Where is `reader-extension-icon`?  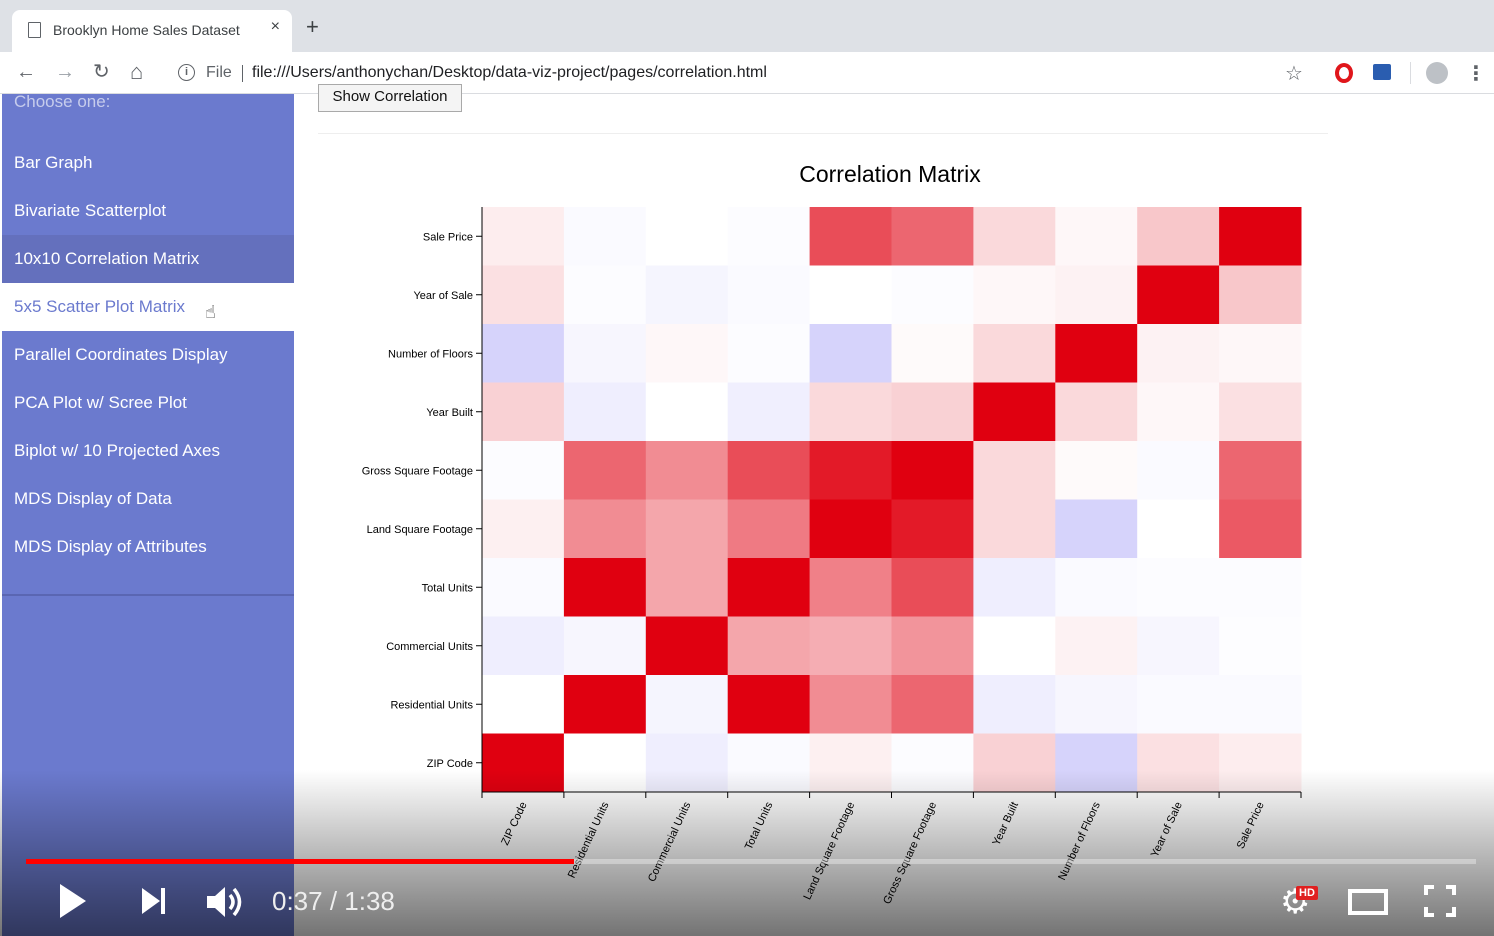
reader-extension-icon is located at coordinates (1382, 72).